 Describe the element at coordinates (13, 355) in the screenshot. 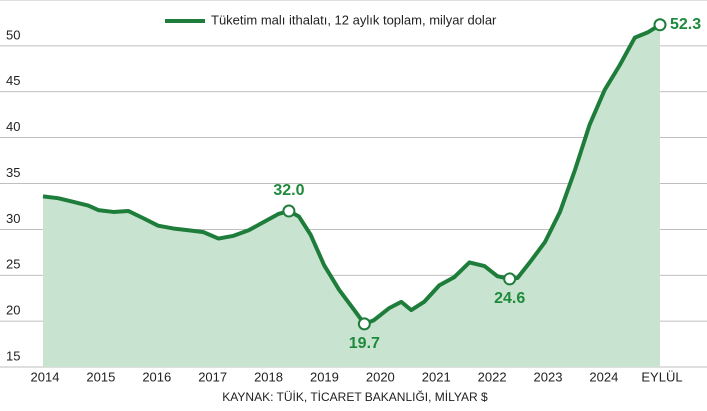

I see `y-tick-label: 15` at that location.